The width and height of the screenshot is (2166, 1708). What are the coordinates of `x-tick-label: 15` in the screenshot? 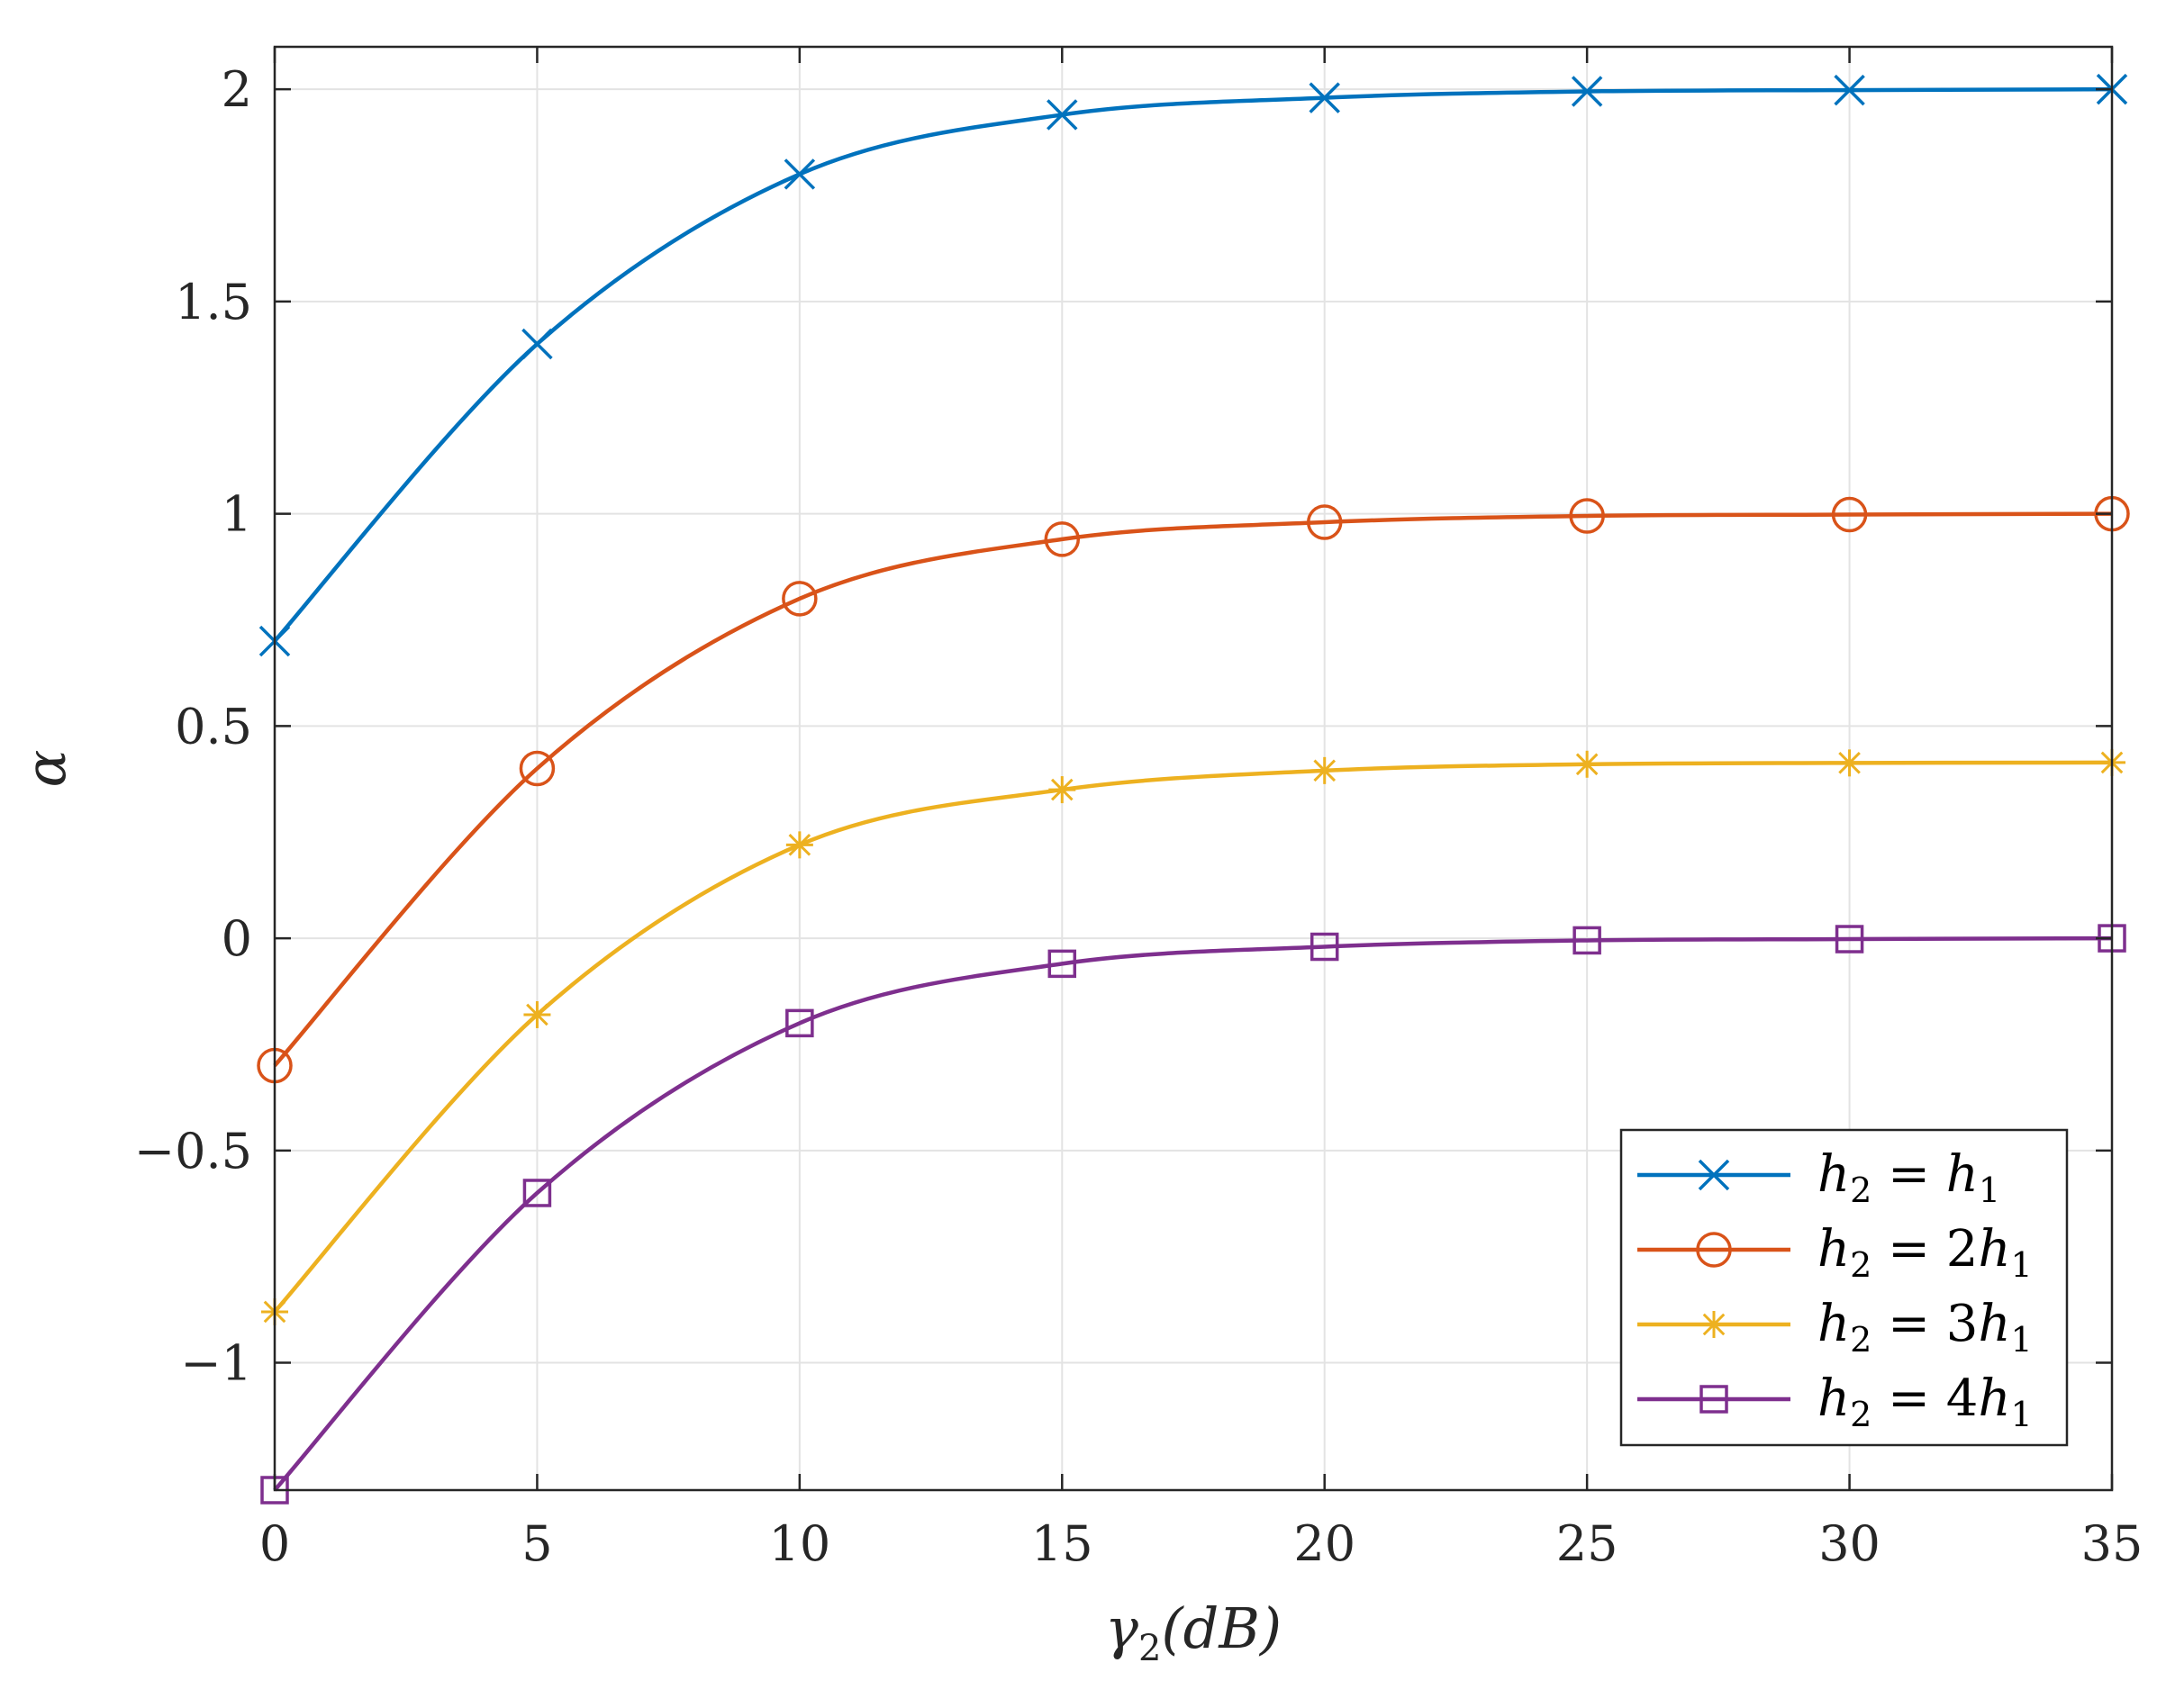 It's located at (1062, 1543).